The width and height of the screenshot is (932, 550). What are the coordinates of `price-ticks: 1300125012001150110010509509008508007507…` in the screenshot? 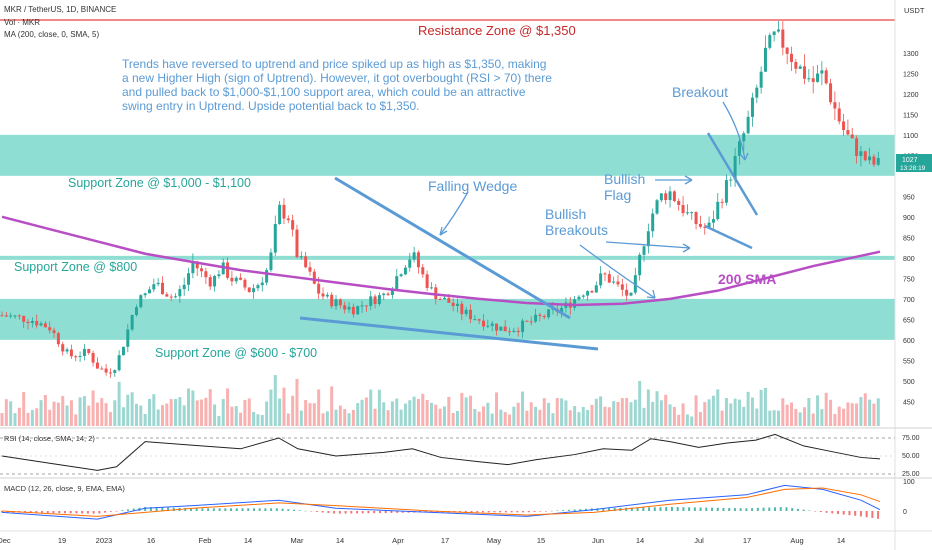 It's located at (911, 229).